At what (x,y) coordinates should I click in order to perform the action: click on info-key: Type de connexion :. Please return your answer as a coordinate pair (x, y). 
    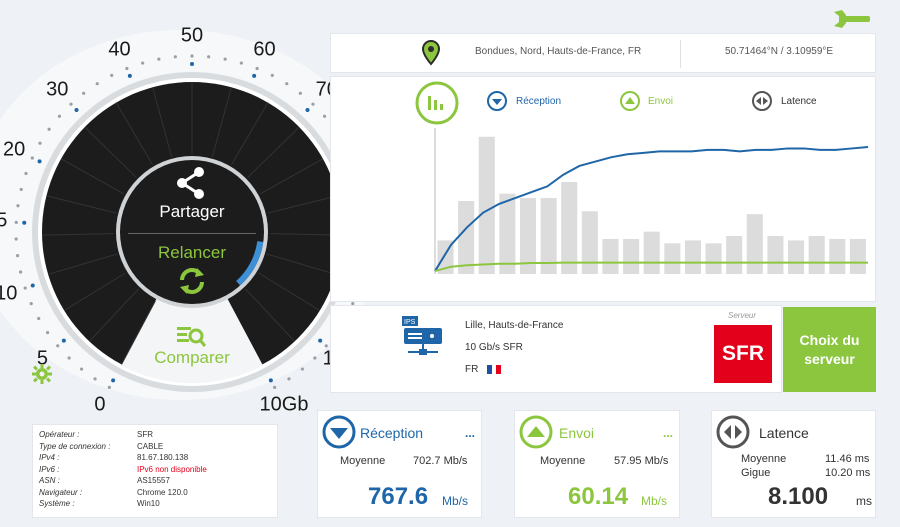
    Looking at the image, I should click on (75, 446).